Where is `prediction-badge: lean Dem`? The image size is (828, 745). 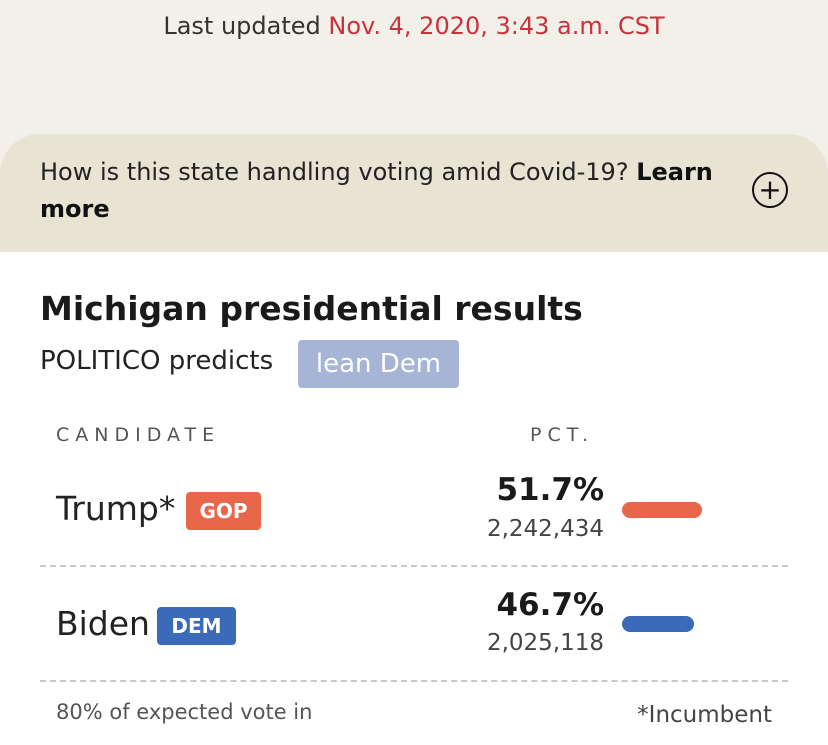
prediction-badge: lean Dem is located at coordinates (378, 364).